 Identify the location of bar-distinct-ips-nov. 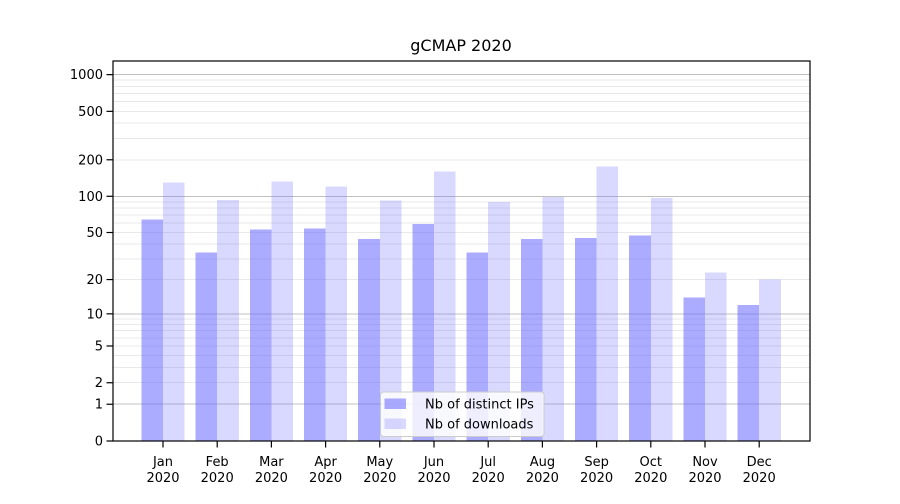
(694, 369).